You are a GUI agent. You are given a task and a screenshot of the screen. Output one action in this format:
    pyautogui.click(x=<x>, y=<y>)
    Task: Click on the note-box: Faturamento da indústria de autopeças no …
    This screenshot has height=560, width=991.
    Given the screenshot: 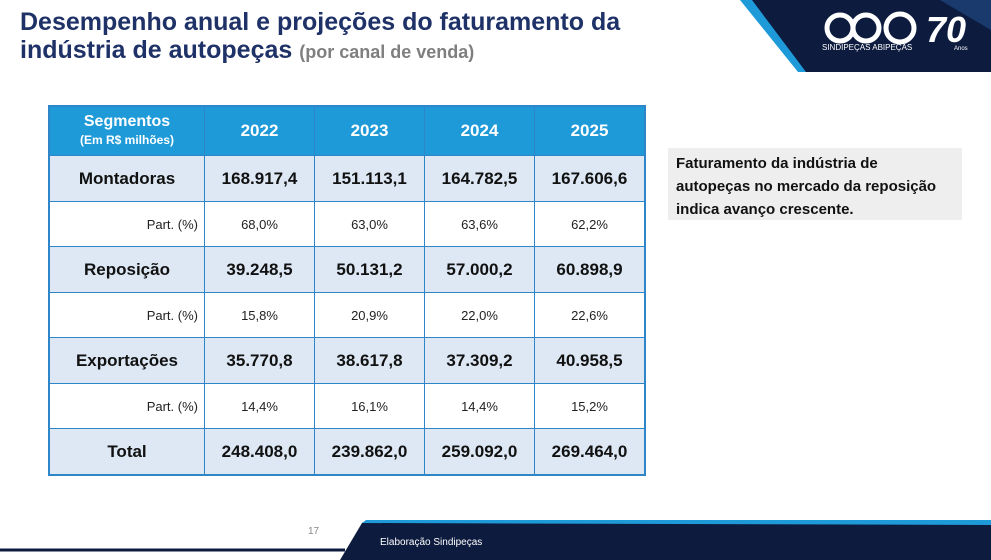 What is the action you would take?
    pyautogui.click(x=815, y=184)
    